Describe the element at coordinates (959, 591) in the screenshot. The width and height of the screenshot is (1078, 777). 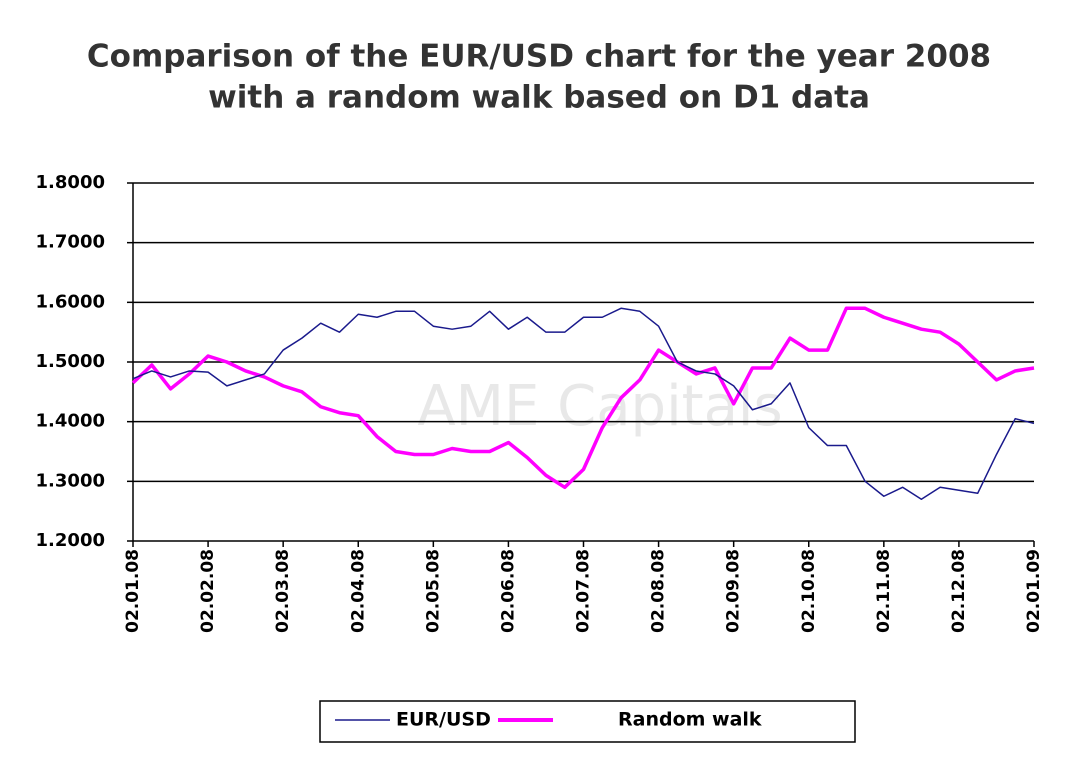
I see `x-tick-label: 02.12.08` at that location.